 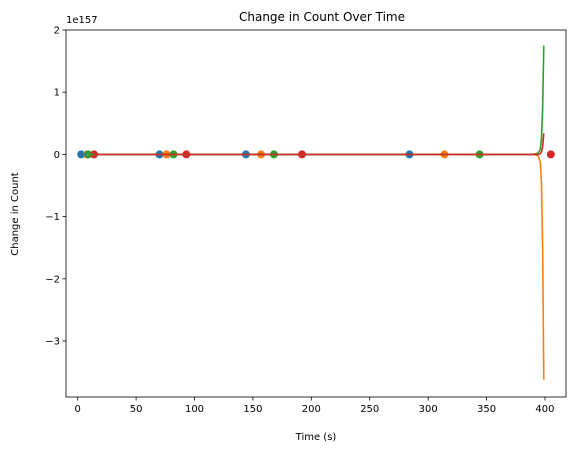 I want to click on y-tick-label: 1, so click(x=57, y=93).